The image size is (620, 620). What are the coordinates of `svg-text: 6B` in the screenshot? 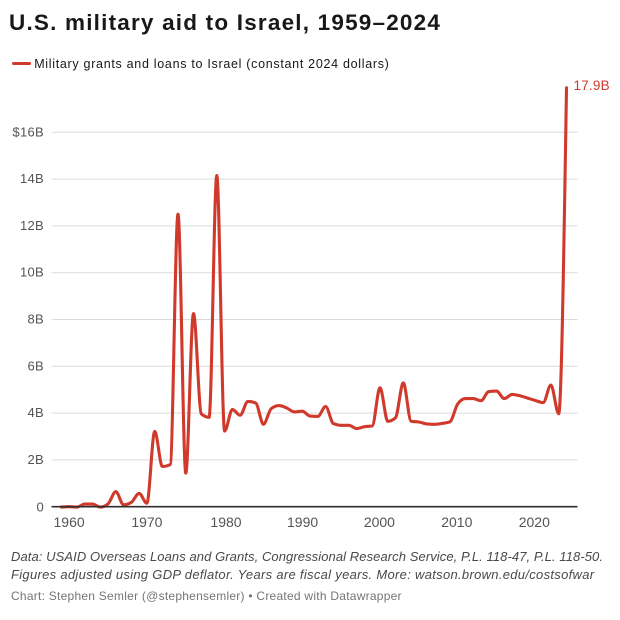 It's located at (35, 365).